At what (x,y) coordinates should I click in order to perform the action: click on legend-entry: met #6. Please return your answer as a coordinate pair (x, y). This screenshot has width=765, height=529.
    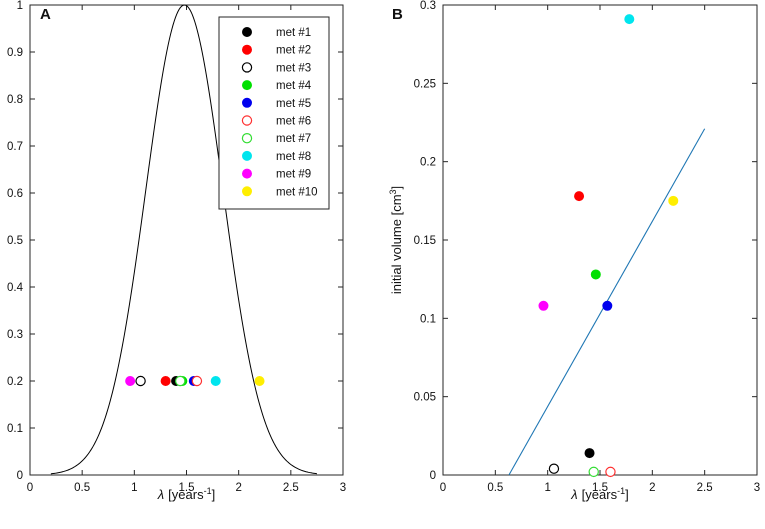
    Looking at the image, I should click on (276, 121).